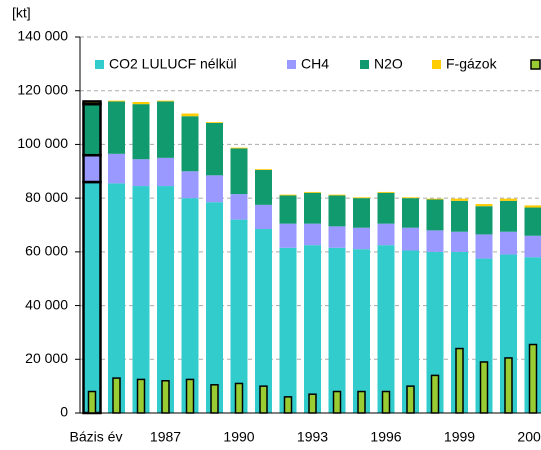 Image resolution: width=541 pixels, height=450 pixels. What do you see at coordinates (529, 437) in the screenshot?
I see `x-tick-label: 2002` at bounding box center [529, 437].